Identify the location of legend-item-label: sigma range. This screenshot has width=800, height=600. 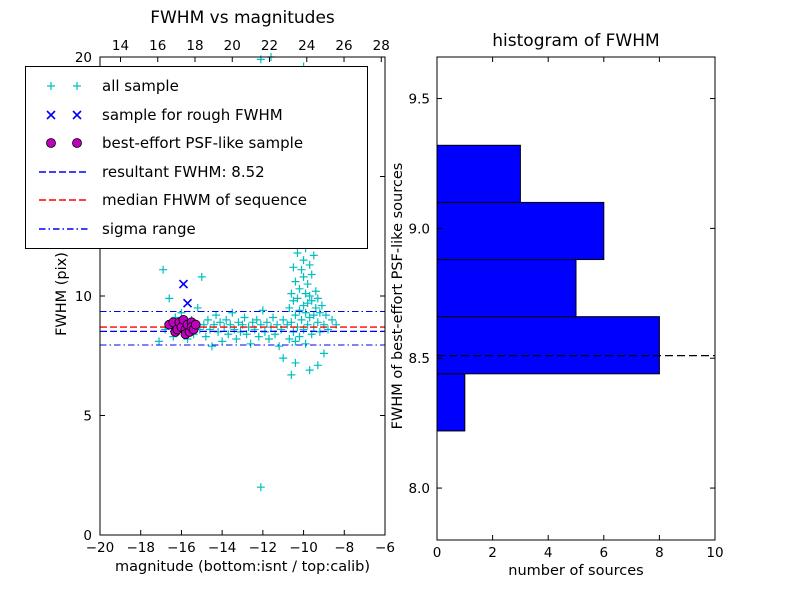
(149, 228).